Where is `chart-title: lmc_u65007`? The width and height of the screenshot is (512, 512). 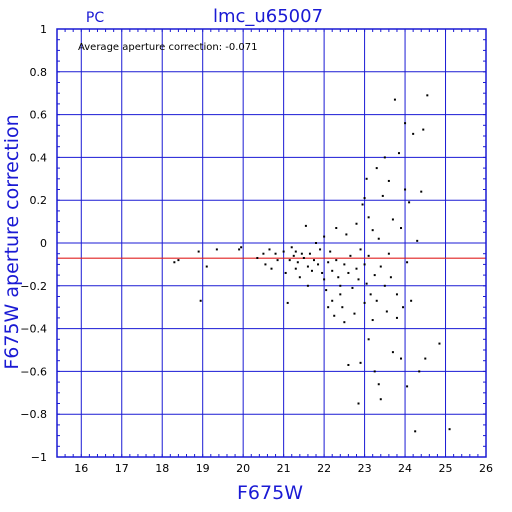 chart-title: lmc_u65007 is located at coordinates (268, 16).